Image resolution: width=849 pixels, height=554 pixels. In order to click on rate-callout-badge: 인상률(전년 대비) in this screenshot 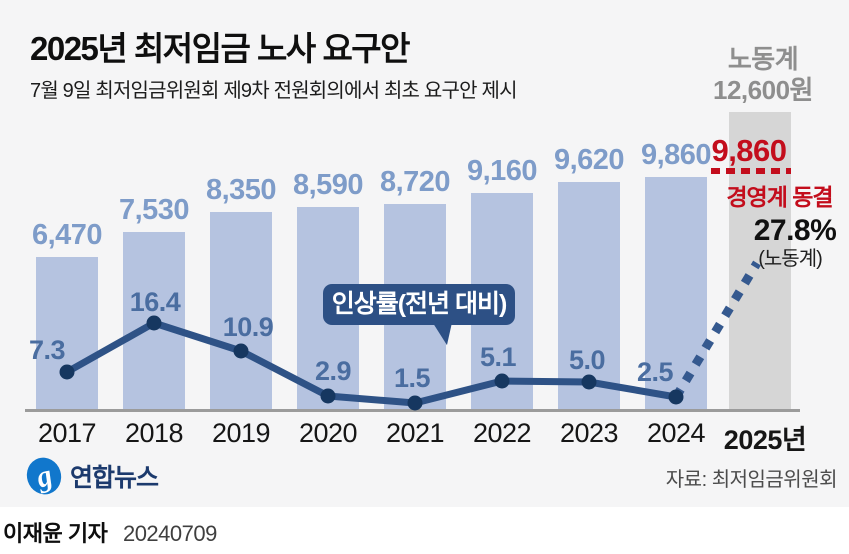, I will do `click(419, 304)`.